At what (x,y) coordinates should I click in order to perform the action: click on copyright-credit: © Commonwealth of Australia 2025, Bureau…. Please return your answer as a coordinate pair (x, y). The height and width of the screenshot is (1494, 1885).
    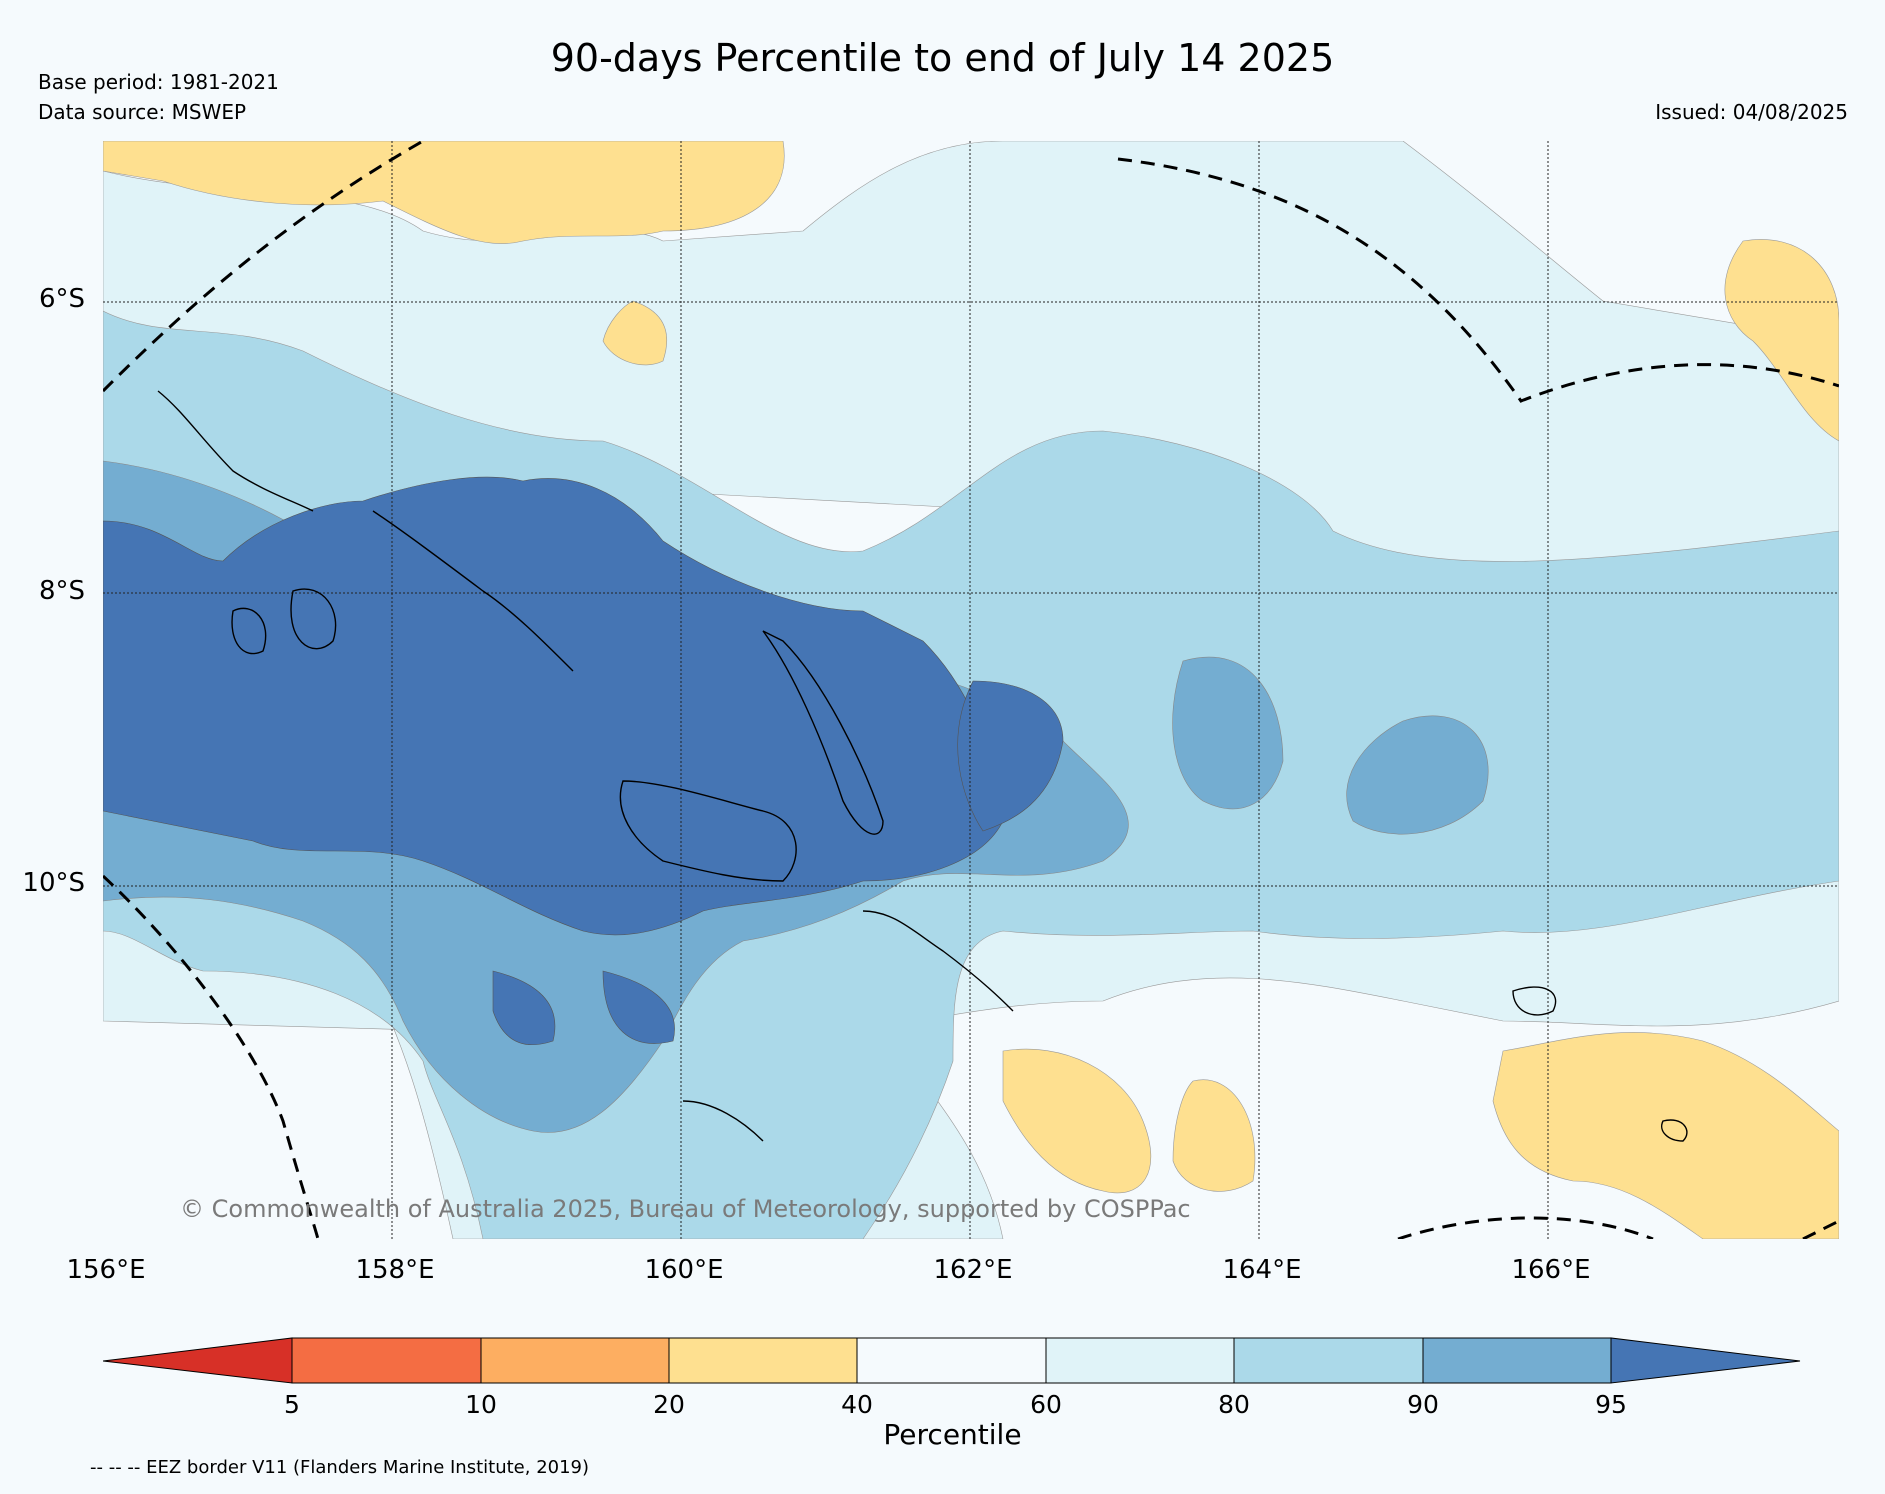
    Looking at the image, I should click on (685, 1209).